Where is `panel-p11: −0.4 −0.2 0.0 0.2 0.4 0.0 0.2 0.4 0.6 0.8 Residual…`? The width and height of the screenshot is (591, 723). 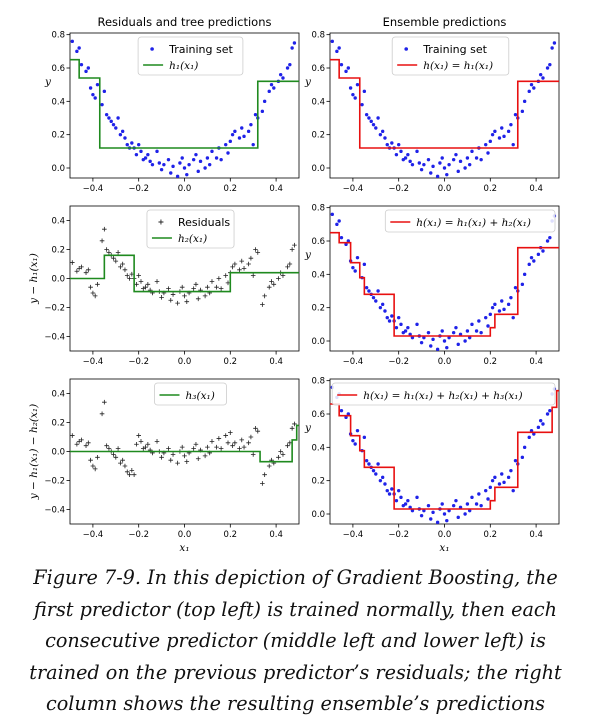 panel-p11: −0.4 −0.2 0.0 0.2 0.4 0.0 0.2 0.4 0.6 0.8 Residual… is located at coordinates (172, 104).